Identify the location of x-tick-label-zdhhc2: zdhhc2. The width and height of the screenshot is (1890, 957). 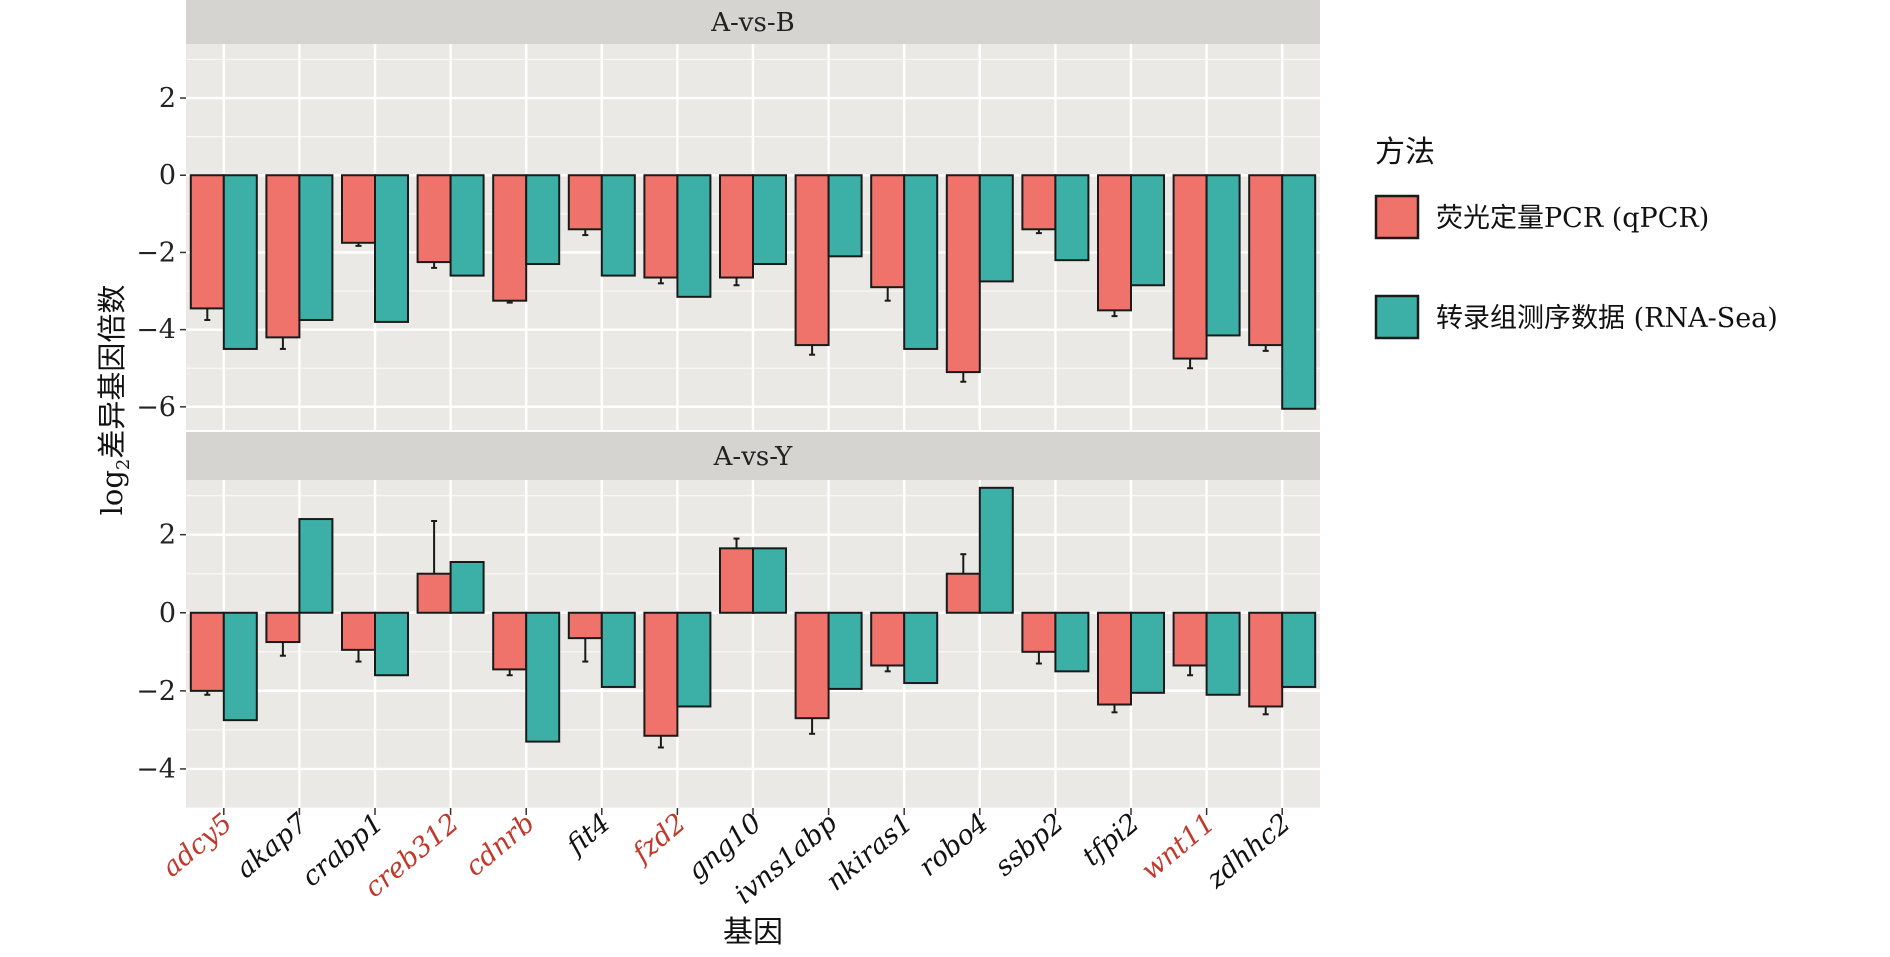
(1248, 852).